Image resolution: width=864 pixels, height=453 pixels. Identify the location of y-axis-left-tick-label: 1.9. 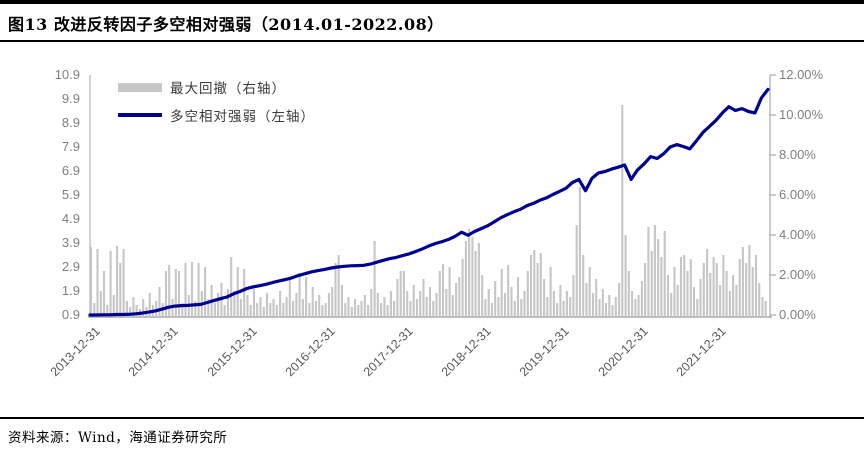
(70, 290).